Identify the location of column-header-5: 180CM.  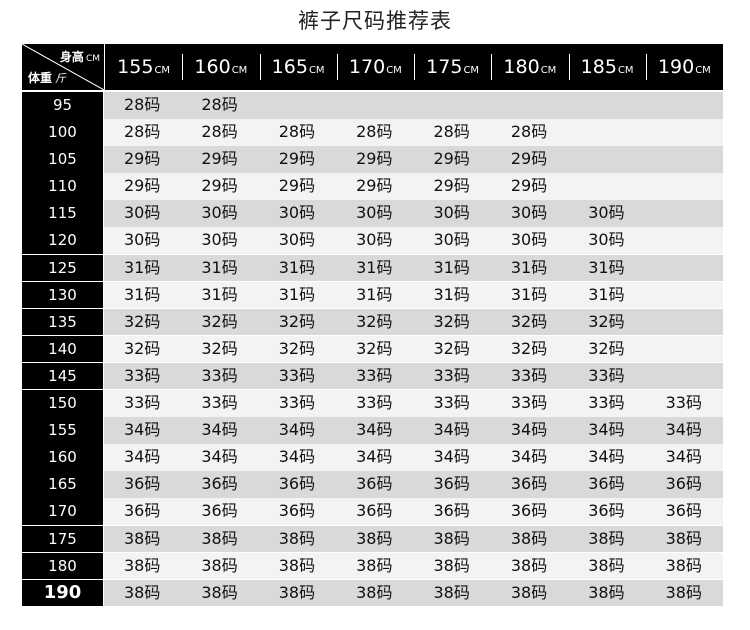
(529, 67).